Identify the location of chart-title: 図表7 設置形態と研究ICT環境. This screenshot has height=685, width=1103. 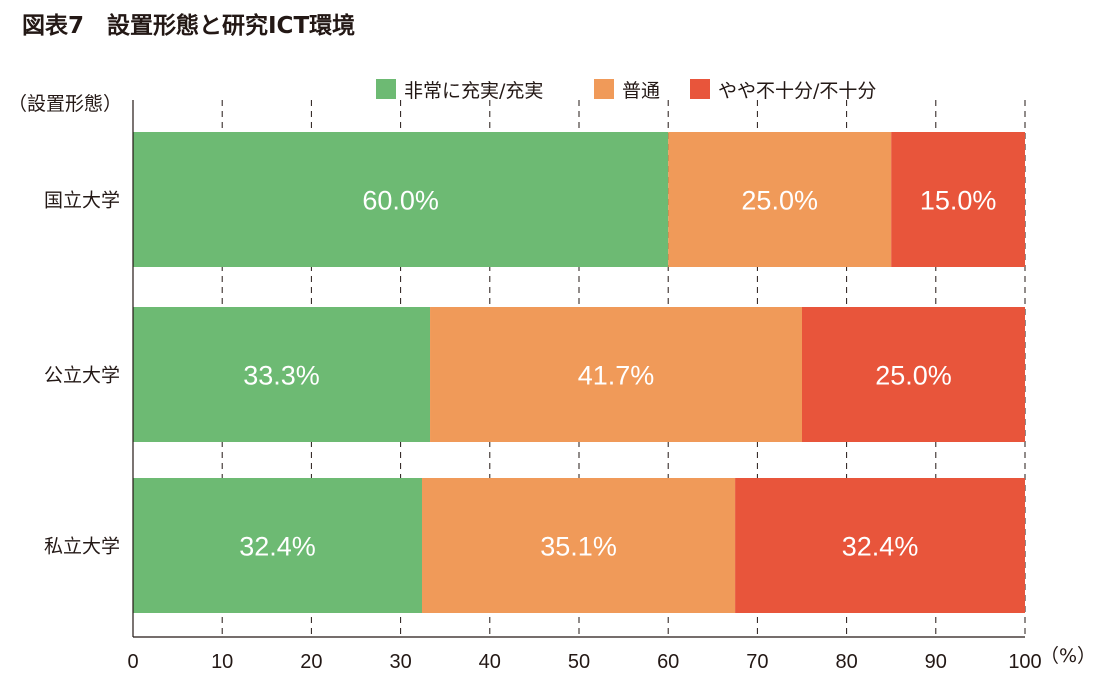
(188, 25).